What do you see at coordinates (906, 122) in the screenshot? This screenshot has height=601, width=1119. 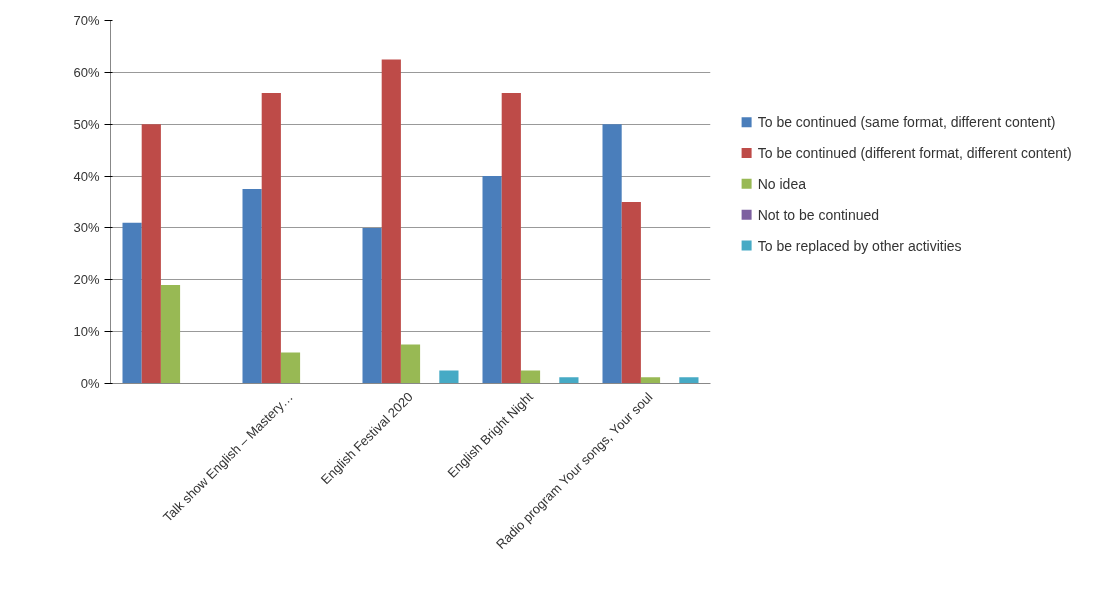 I see `legend-label: To be continued (same format, different content)` at bounding box center [906, 122].